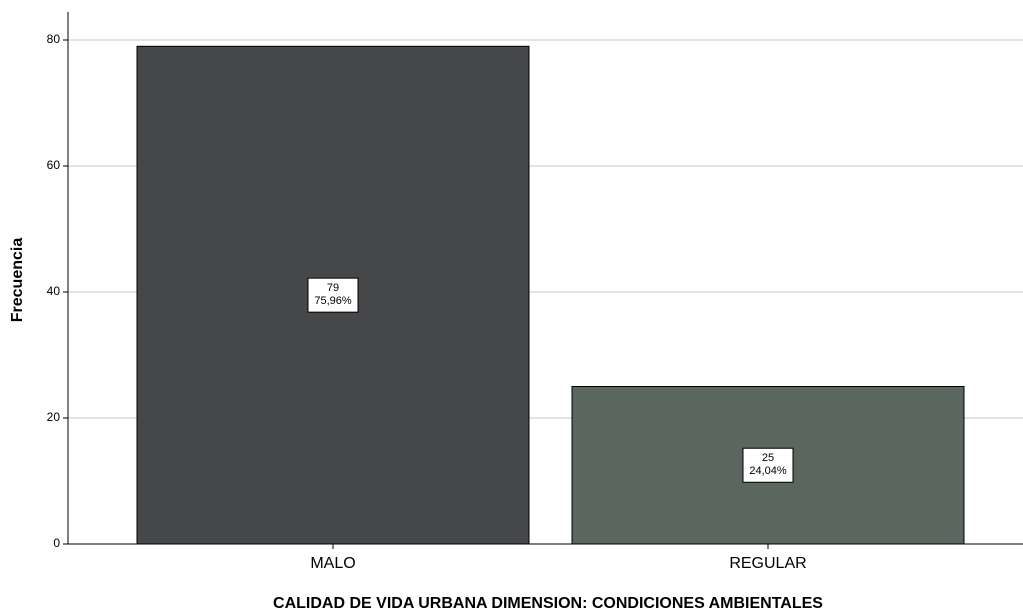  What do you see at coordinates (768, 471) in the screenshot?
I see `percent-label: 24,04%` at bounding box center [768, 471].